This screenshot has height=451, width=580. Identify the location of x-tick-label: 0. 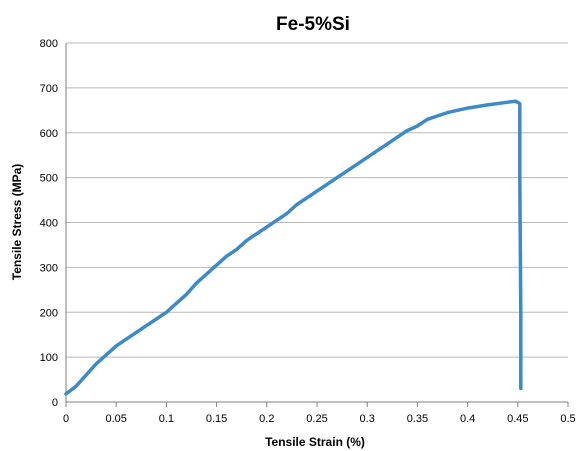
(66, 419).